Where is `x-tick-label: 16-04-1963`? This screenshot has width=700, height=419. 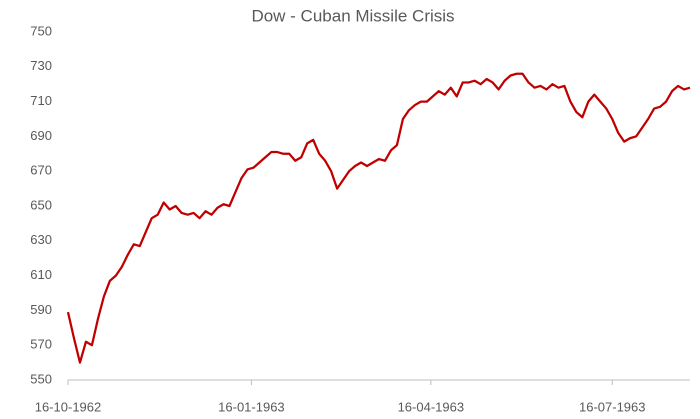
x-tick-label: 16-04-1963 is located at coordinates (431, 406).